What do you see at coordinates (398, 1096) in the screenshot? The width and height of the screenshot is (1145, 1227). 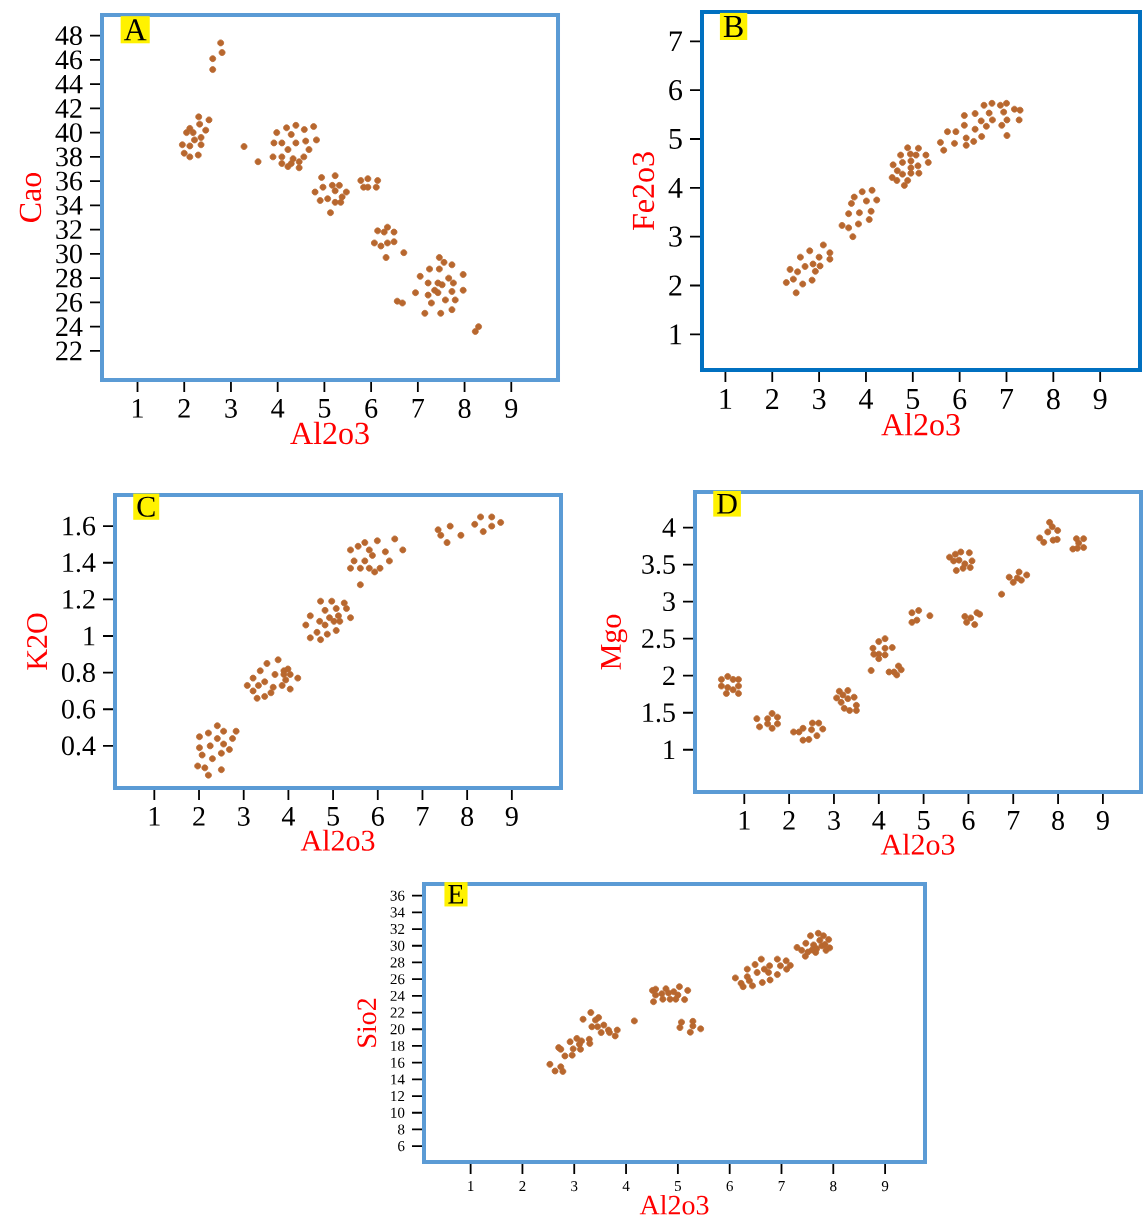 I see `y-tick-label: 12` at bounding box center [398, 1096].